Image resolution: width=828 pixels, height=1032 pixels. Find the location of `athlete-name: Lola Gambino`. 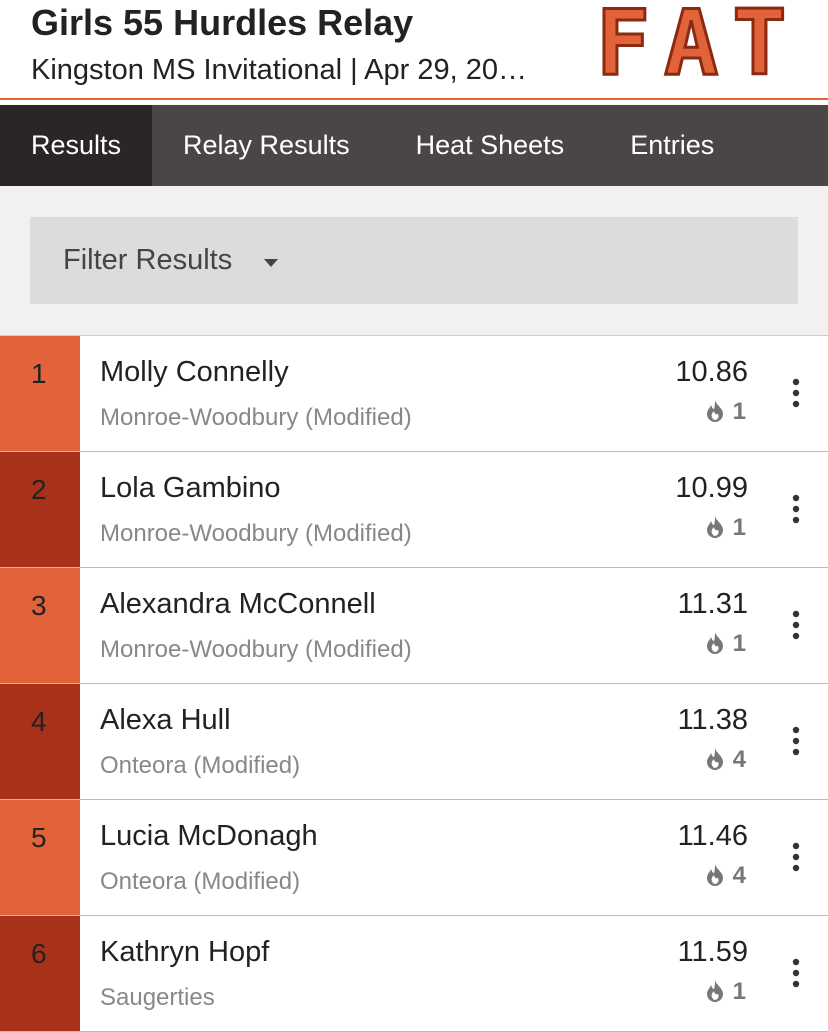

athlete-name: Lola Gambino is located at coordinates (190, 488).